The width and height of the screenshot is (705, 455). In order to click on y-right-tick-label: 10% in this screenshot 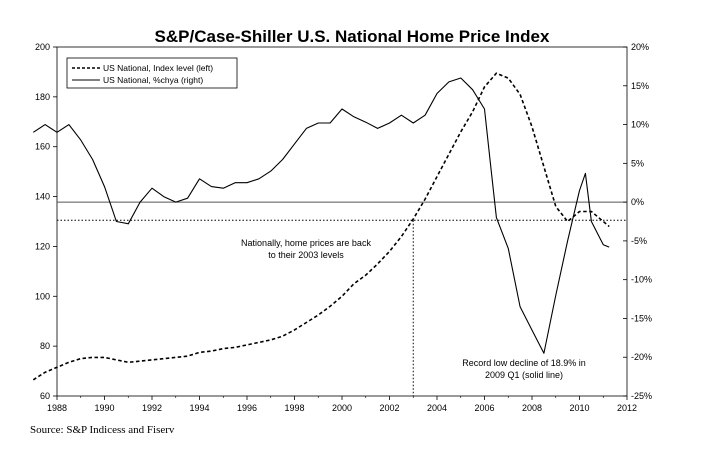, I will do `click(640, 125)`.